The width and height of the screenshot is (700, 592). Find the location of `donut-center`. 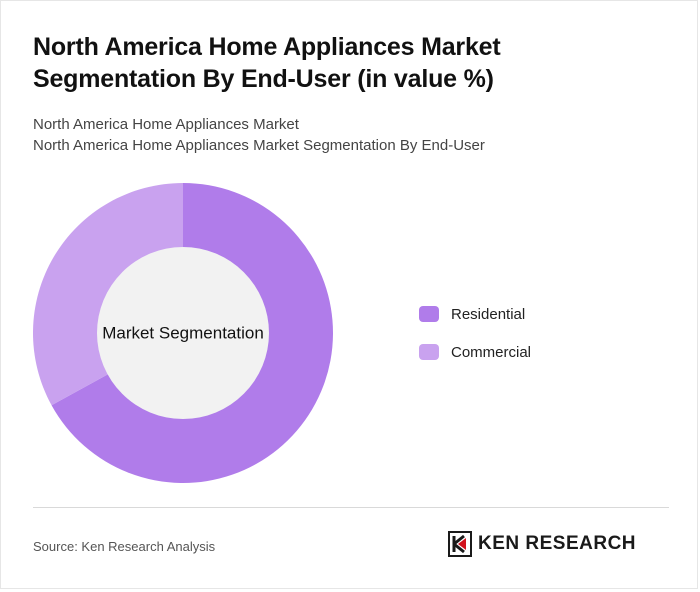

donut-center is located at coordinates (183, 333).